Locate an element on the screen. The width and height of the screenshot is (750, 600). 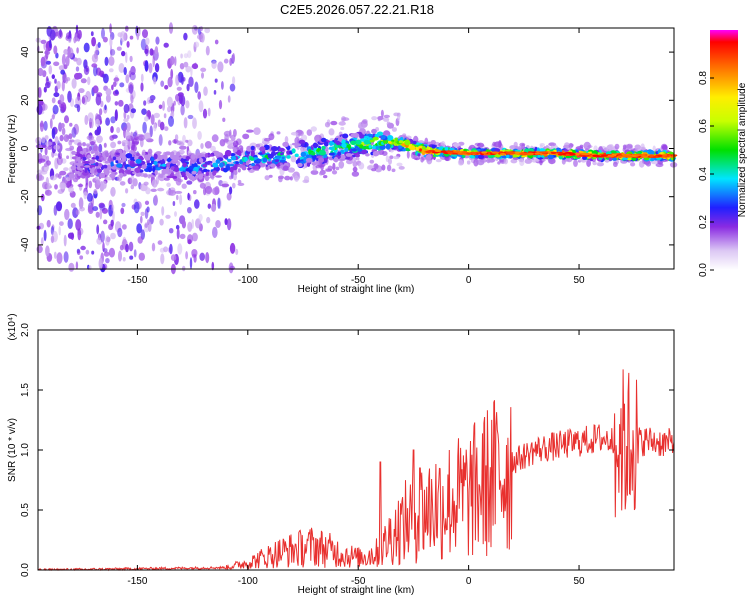
y-tick-label: 0.0 is located at coordinates (25, 570).